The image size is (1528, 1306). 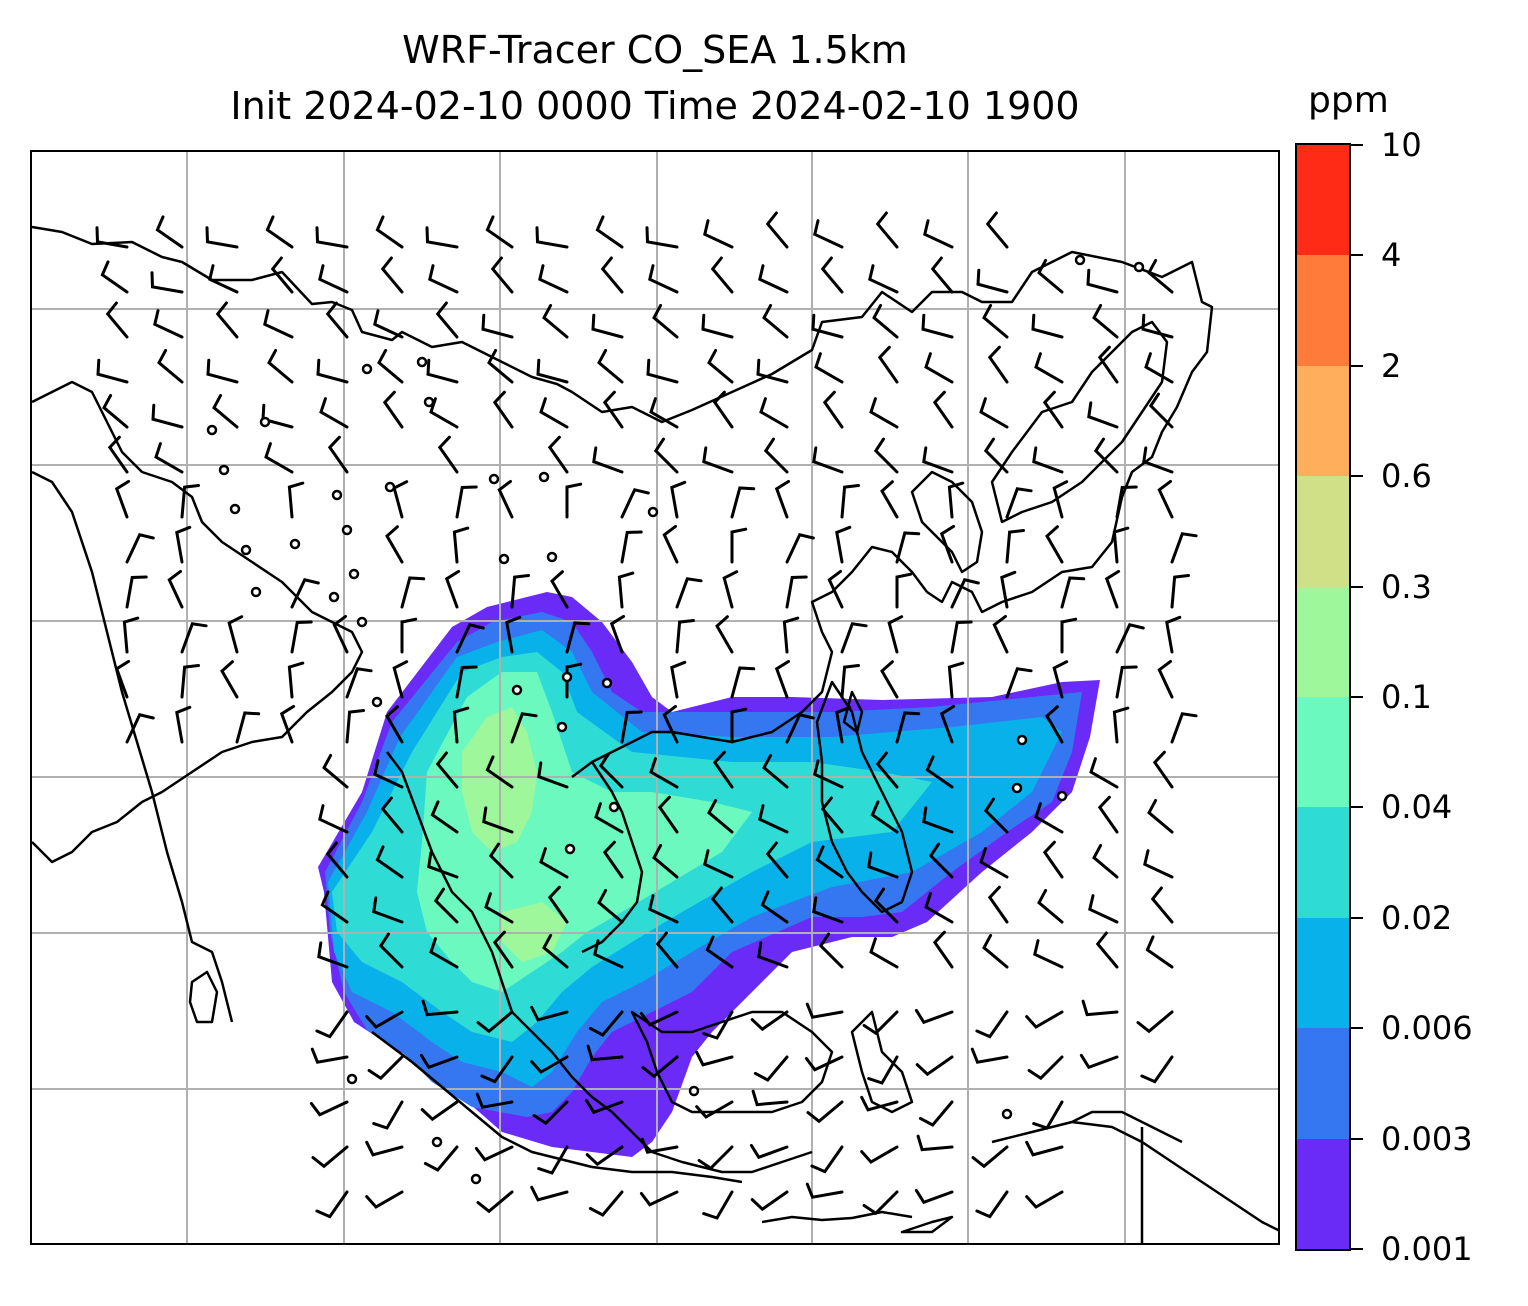 I want to click on colorbar, so click(x=1323, y=697).